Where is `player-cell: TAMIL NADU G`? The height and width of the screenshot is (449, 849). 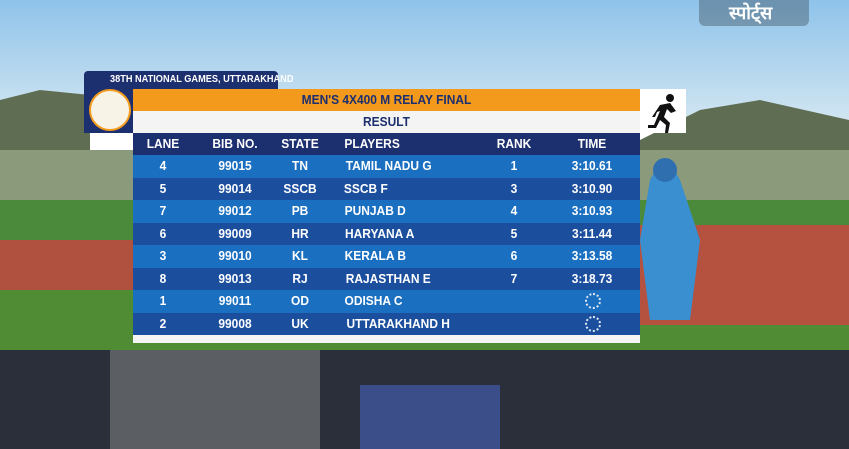
player-cell: TAMIL NADU G is located at coordinates (388, 165).